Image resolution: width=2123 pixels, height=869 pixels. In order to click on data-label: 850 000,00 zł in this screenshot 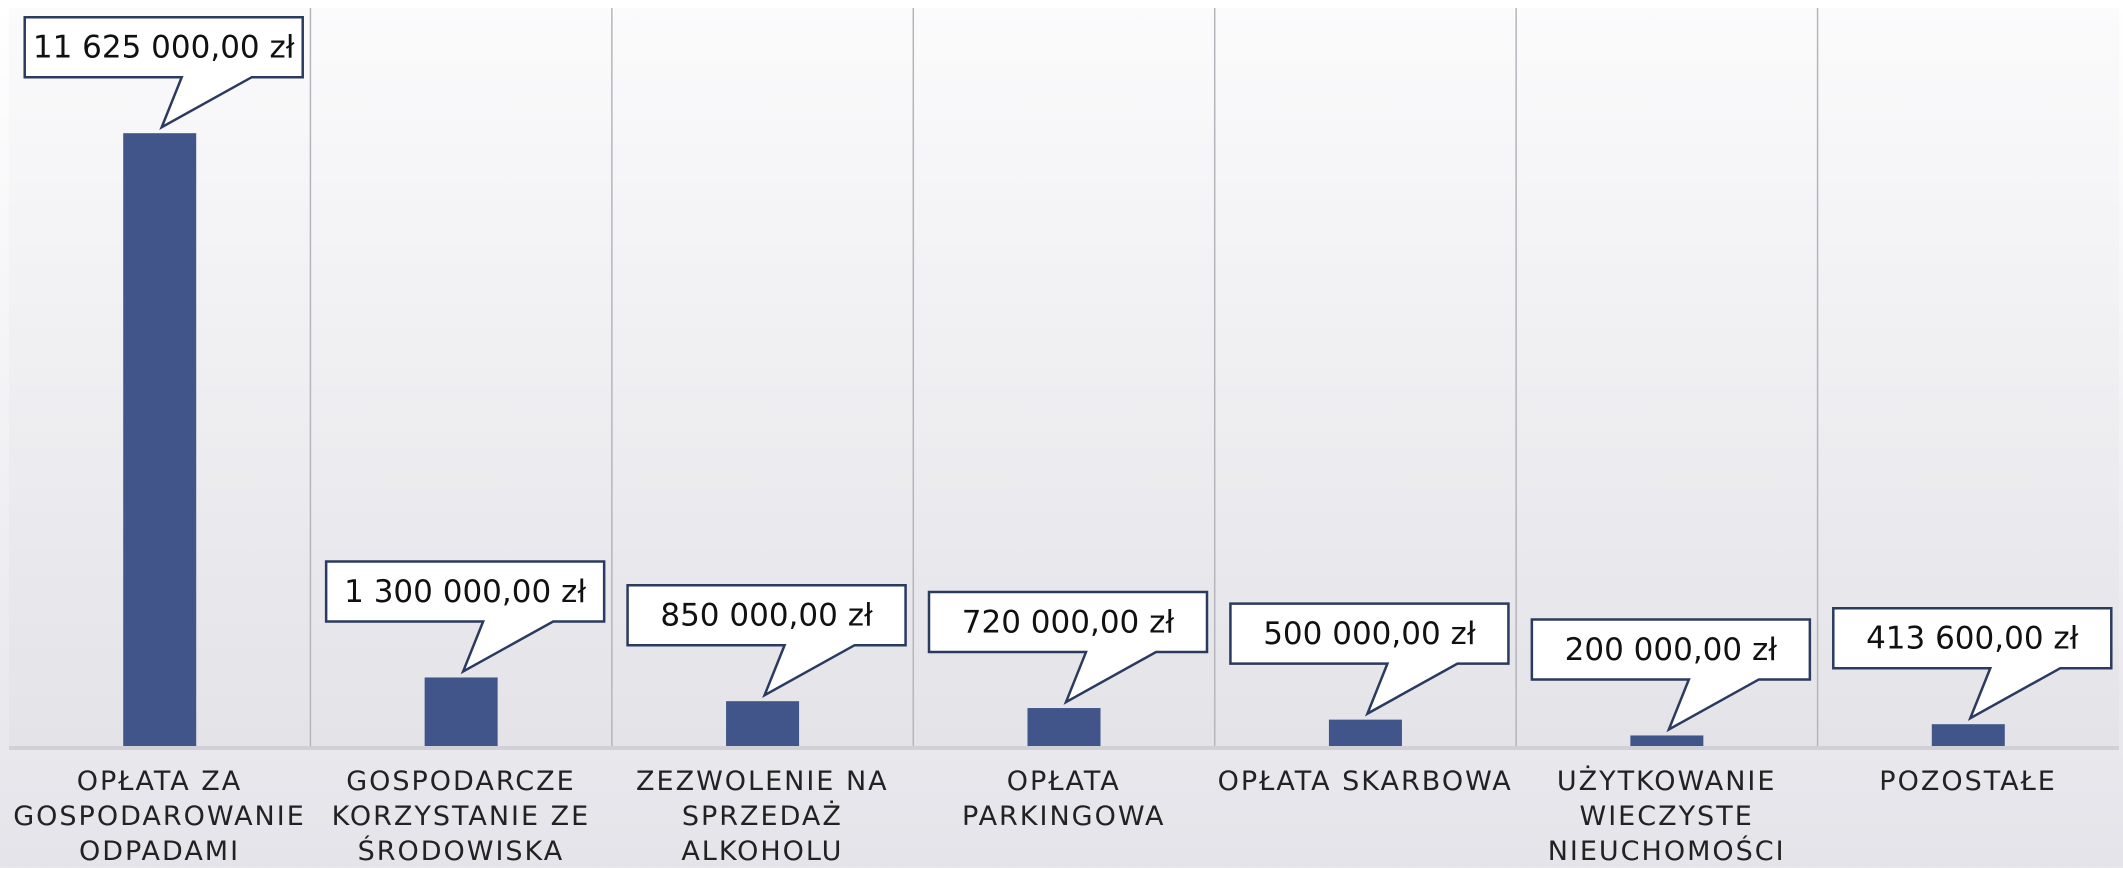, I will do `click(766, 616)`.